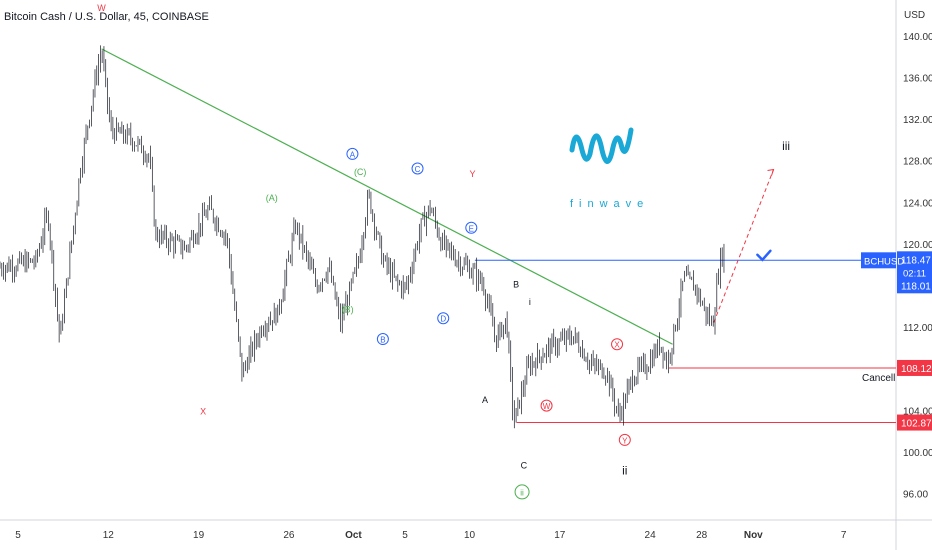 This screenshot has width=932, height=550. Describe the element at coordinates (916, 260) in the screenshot. I see `price-tag-value: 118.47` at that location.